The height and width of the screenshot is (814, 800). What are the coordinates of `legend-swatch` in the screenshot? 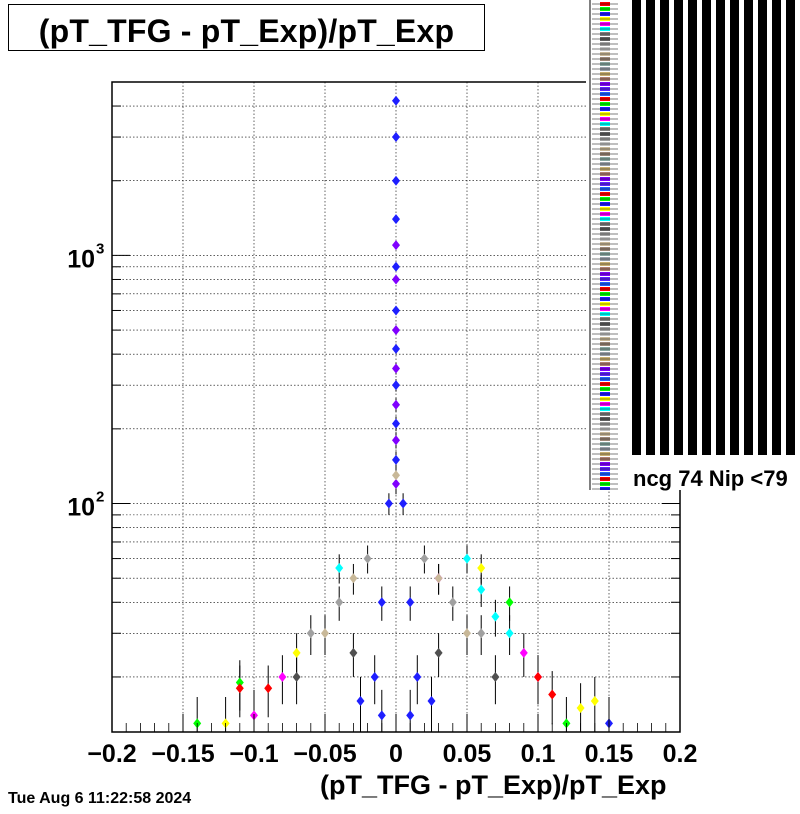 It's located at (605, 488).